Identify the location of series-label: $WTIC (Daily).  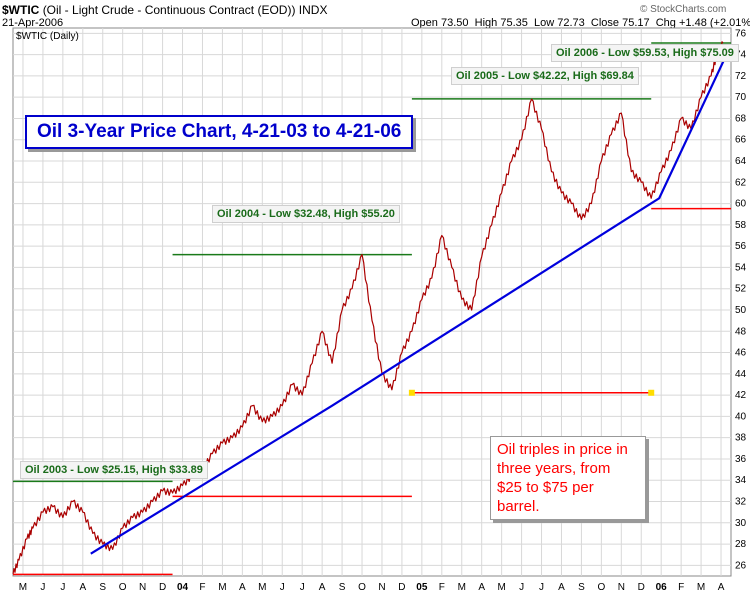
(47, 36).